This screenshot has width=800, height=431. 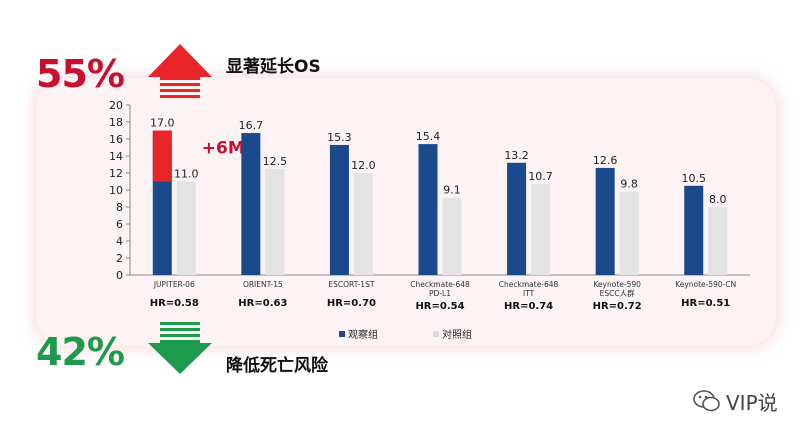 I want to click on category-label: ORIENT-15, so click(x=263, y=284).